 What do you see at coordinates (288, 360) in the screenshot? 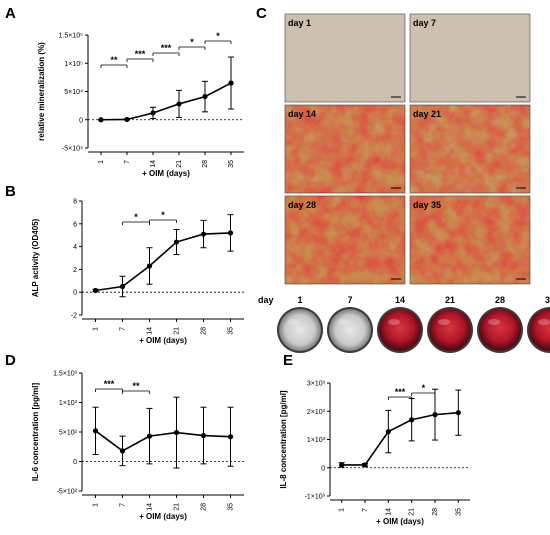
I see `panel-label-e: E` at bounding box center [288, 360].